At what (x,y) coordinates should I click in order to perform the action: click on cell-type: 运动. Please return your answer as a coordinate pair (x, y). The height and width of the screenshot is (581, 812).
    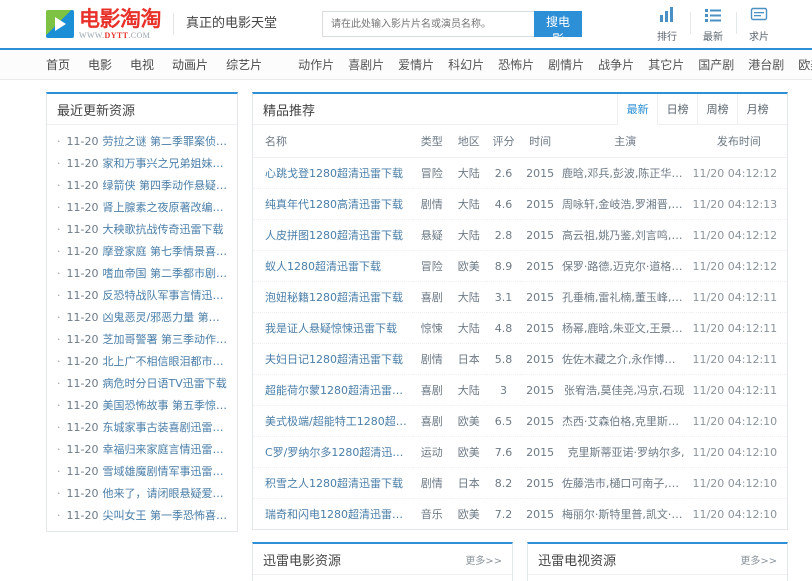
    Looking at the image, I should click on (432, 452).